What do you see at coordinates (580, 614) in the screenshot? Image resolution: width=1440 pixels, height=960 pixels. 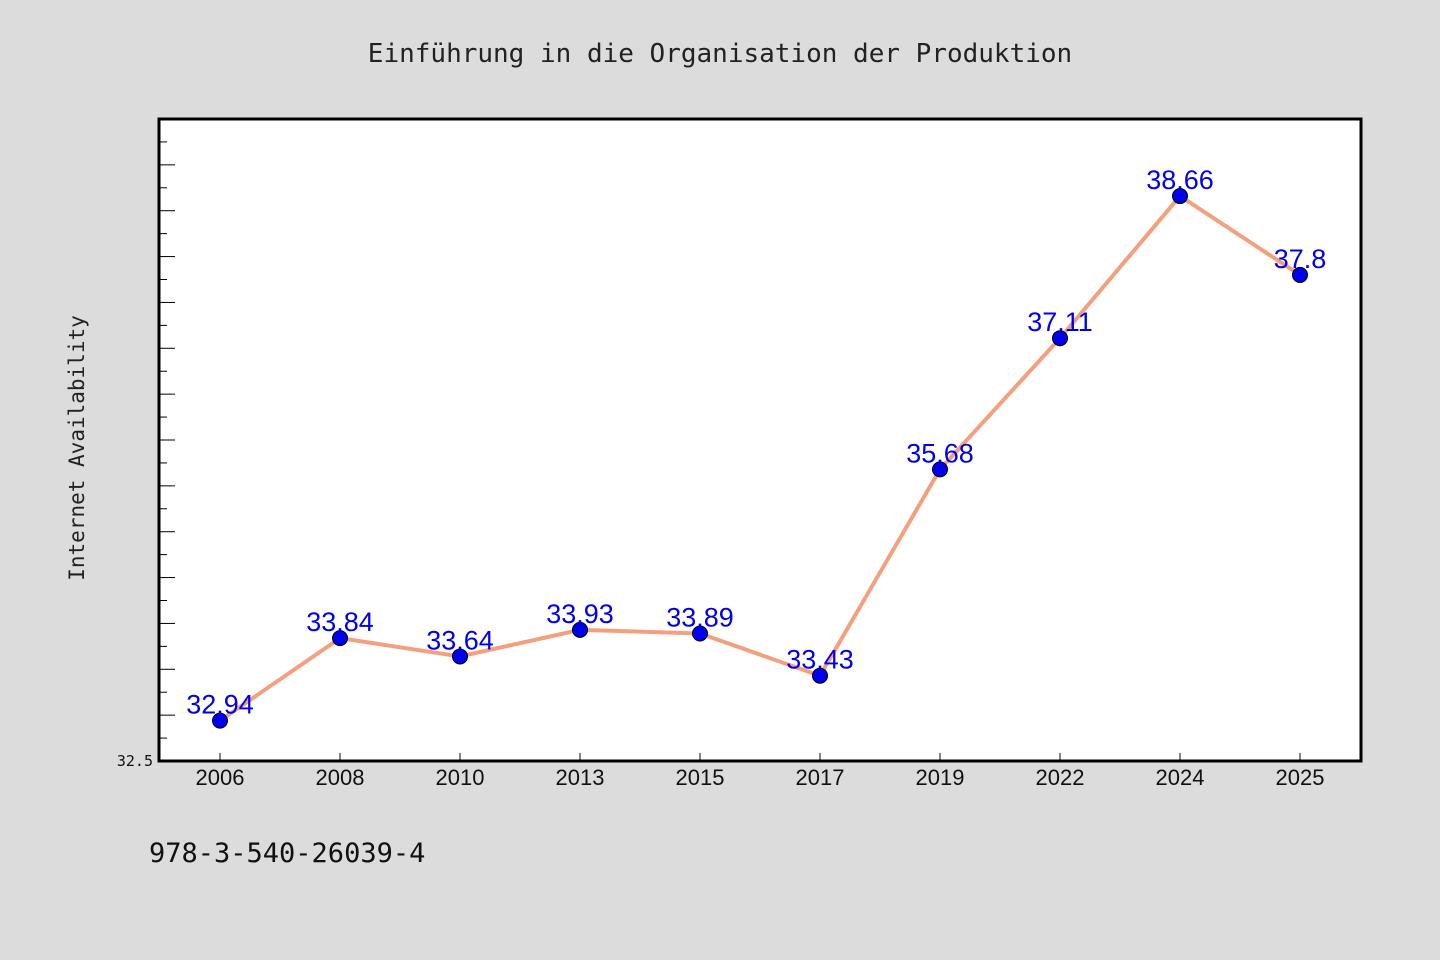 I see `data-label: 33.93` at bounding box center [580, 614].